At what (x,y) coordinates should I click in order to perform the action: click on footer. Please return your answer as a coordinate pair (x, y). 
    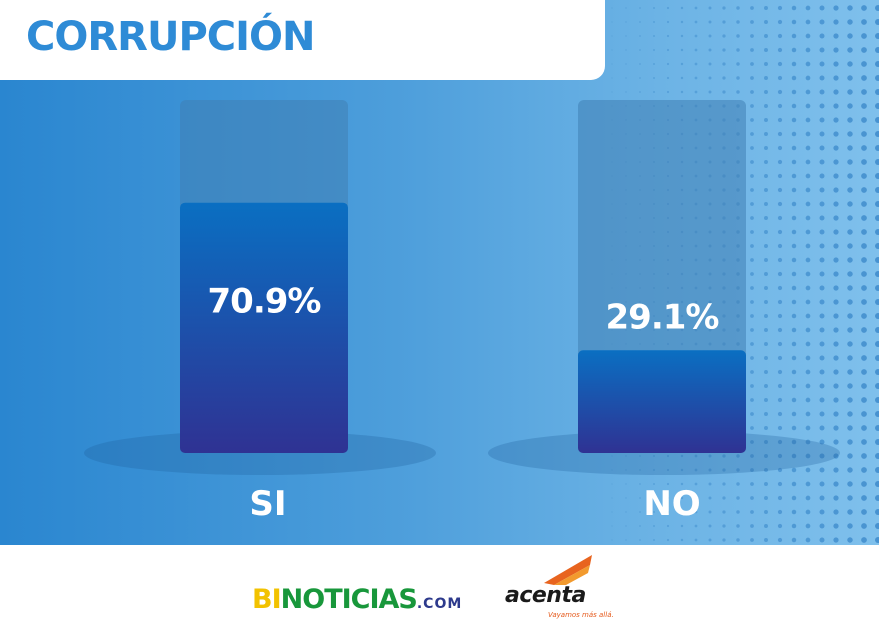
    Looking at the image, I should click on (439, 587).